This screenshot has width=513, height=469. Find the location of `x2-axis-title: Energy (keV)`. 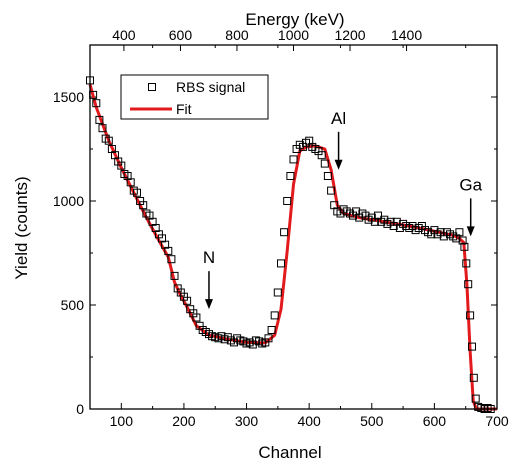

x2-axis-title: Energy (keV) is located at coordinates (294, 19).